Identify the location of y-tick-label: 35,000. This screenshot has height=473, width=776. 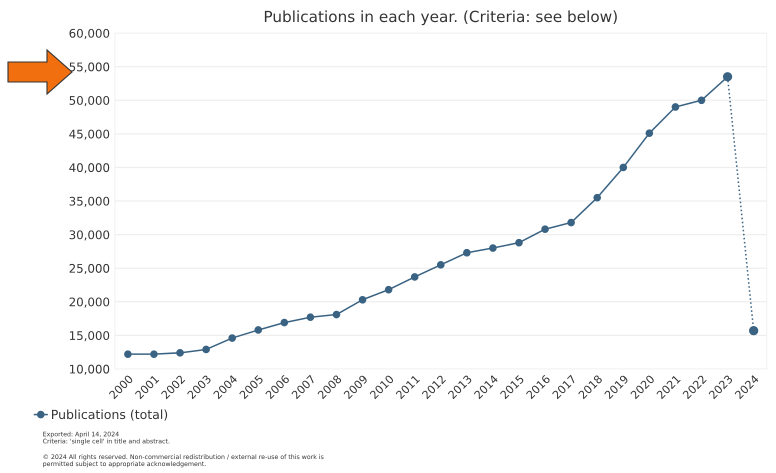
(90, 201).